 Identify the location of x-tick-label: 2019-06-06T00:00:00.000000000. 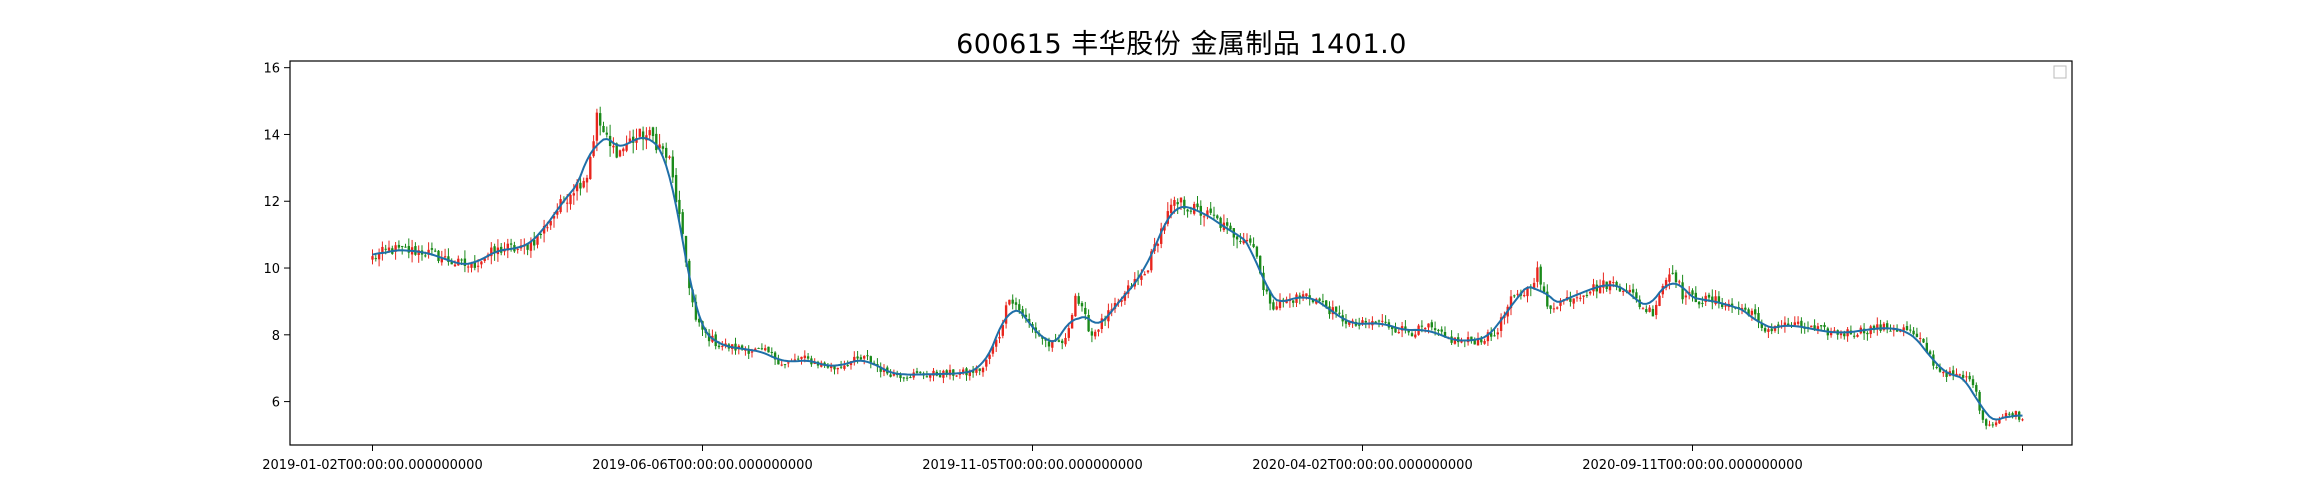
(702, 465).